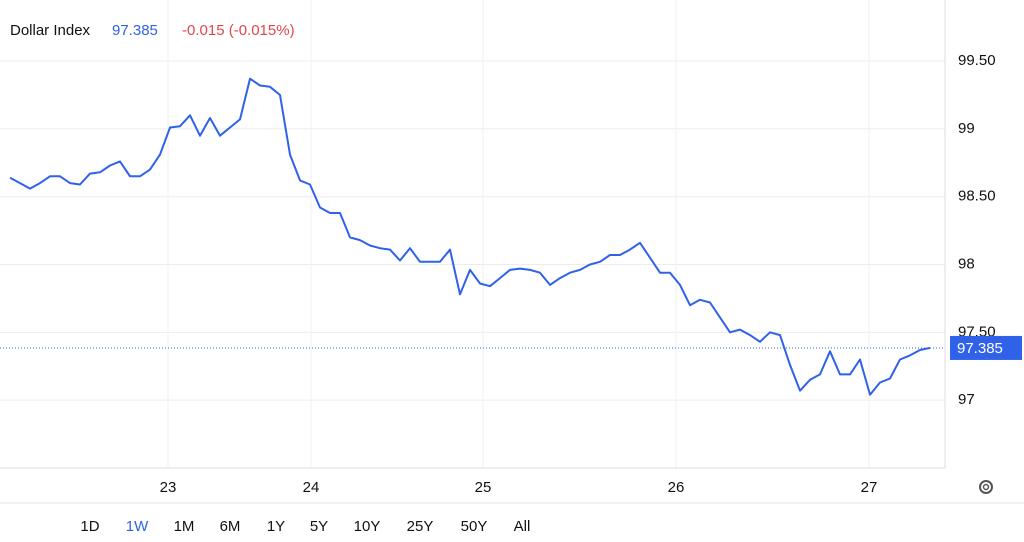  I want to click on range-button: 6M, so click(230, 526).